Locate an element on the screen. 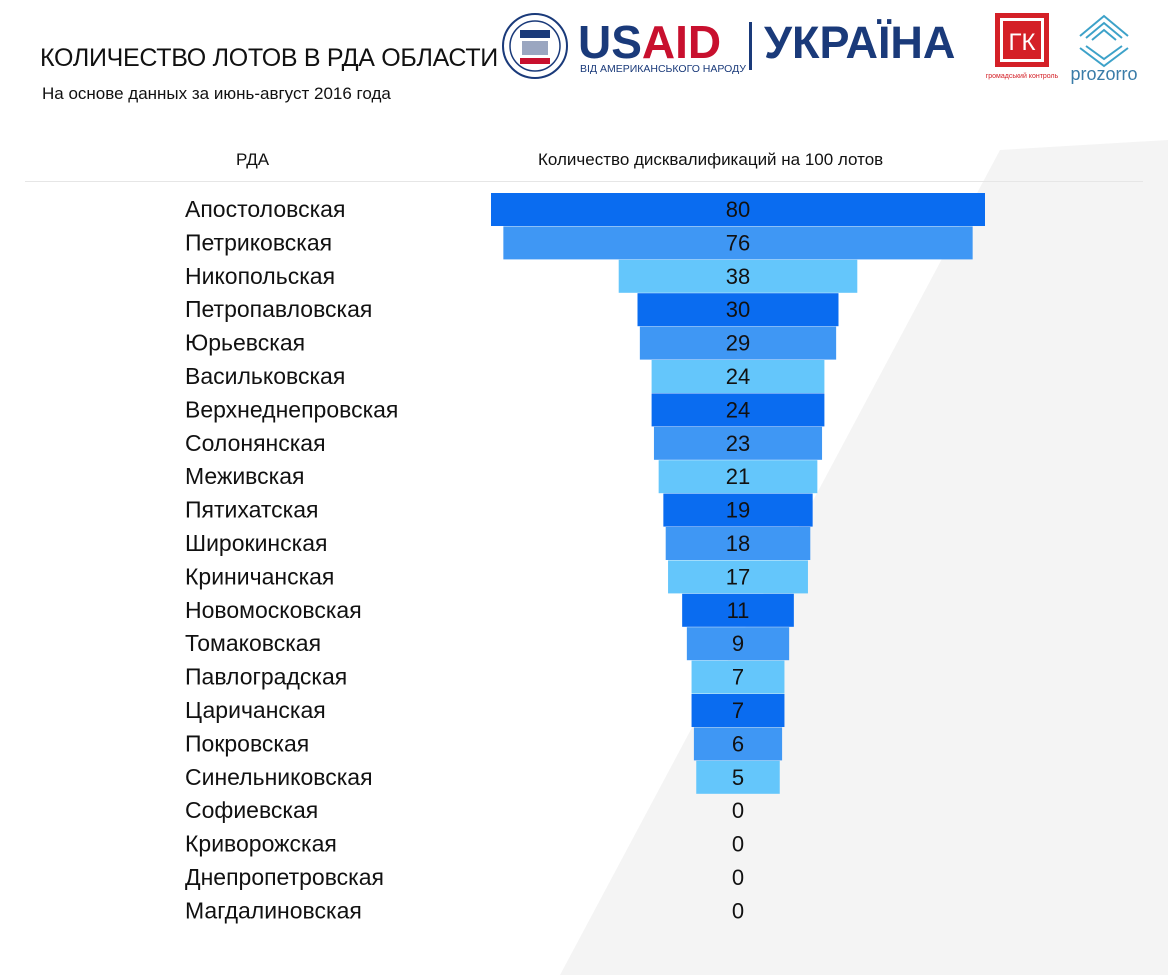 This screenshot has height=975, width=1168. value-label: 30 is located at coordinates (738, 309).